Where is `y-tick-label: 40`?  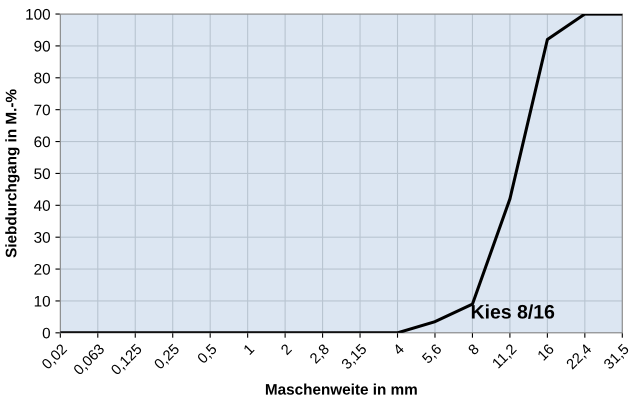 y-tick-label: 40 is located at coordinates (42, 205).